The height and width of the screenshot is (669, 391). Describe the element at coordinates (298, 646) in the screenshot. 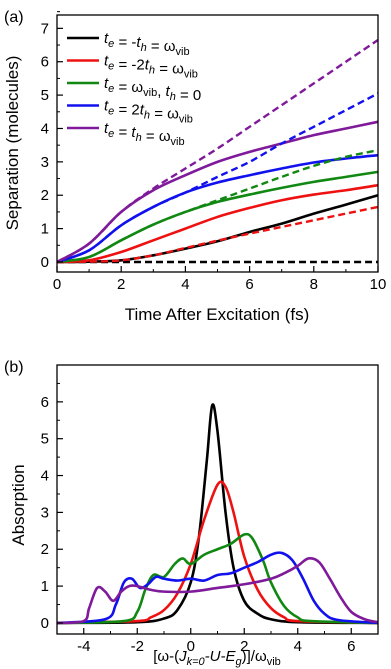

I see `panel-b-xtick-label-4: 4` at that location.